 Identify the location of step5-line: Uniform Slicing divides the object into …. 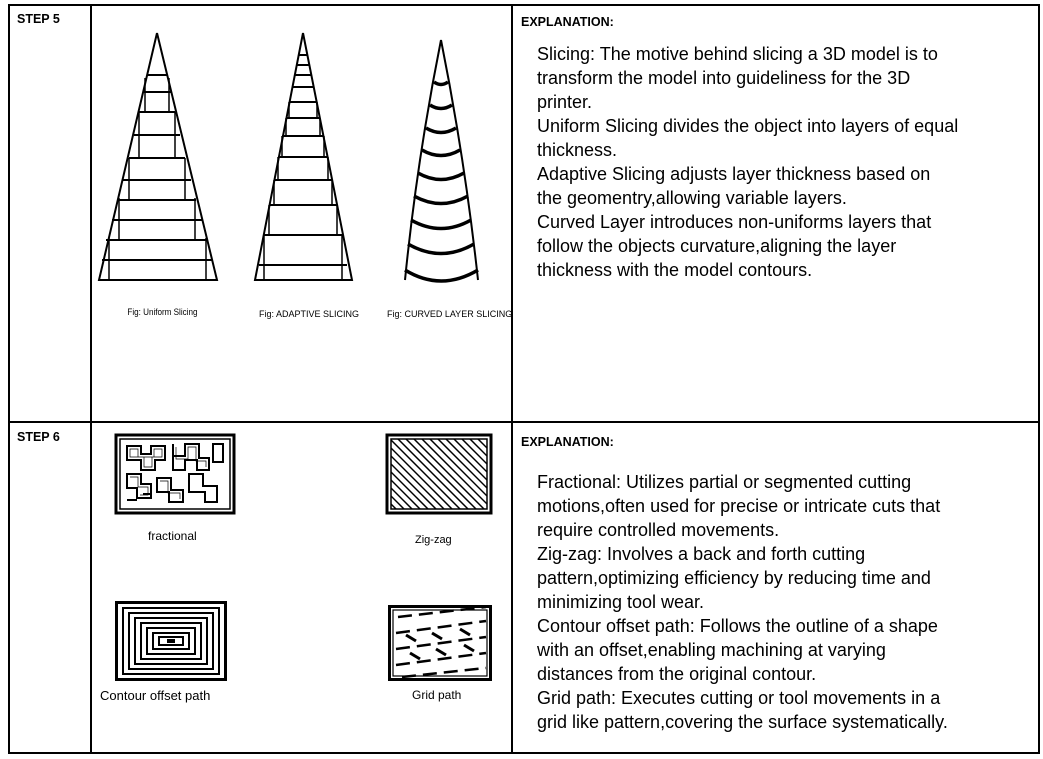
(748, 126).